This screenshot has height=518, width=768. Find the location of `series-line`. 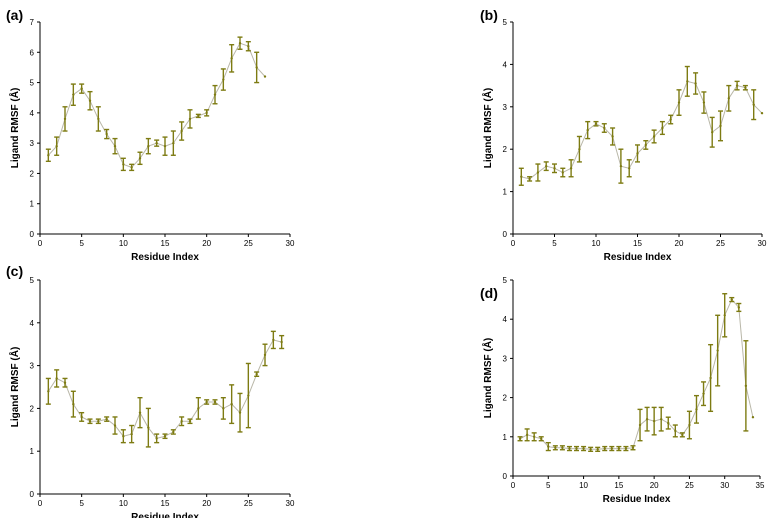

series-line is located at coordinates (164, 389).